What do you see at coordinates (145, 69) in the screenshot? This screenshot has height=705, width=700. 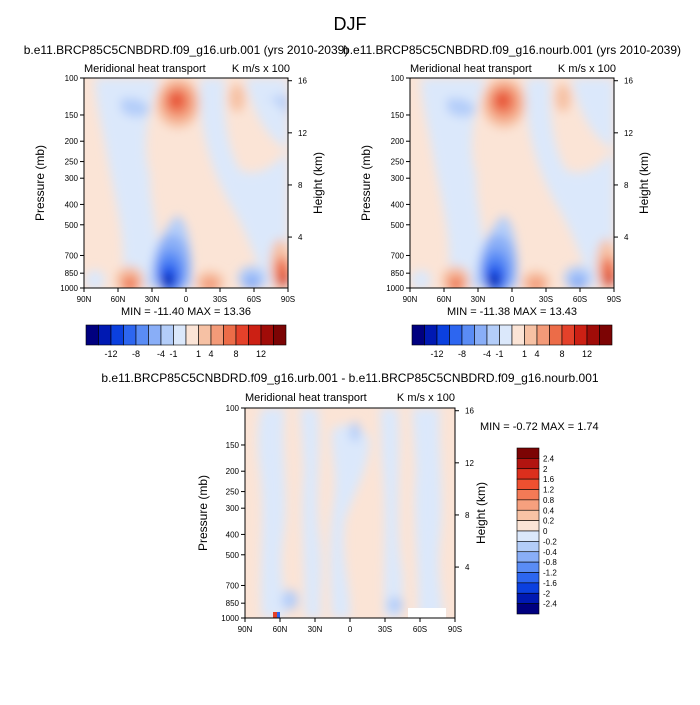 I see `panel-subtitle-left: Meridional heat transport` at bounding box center [145, 69].